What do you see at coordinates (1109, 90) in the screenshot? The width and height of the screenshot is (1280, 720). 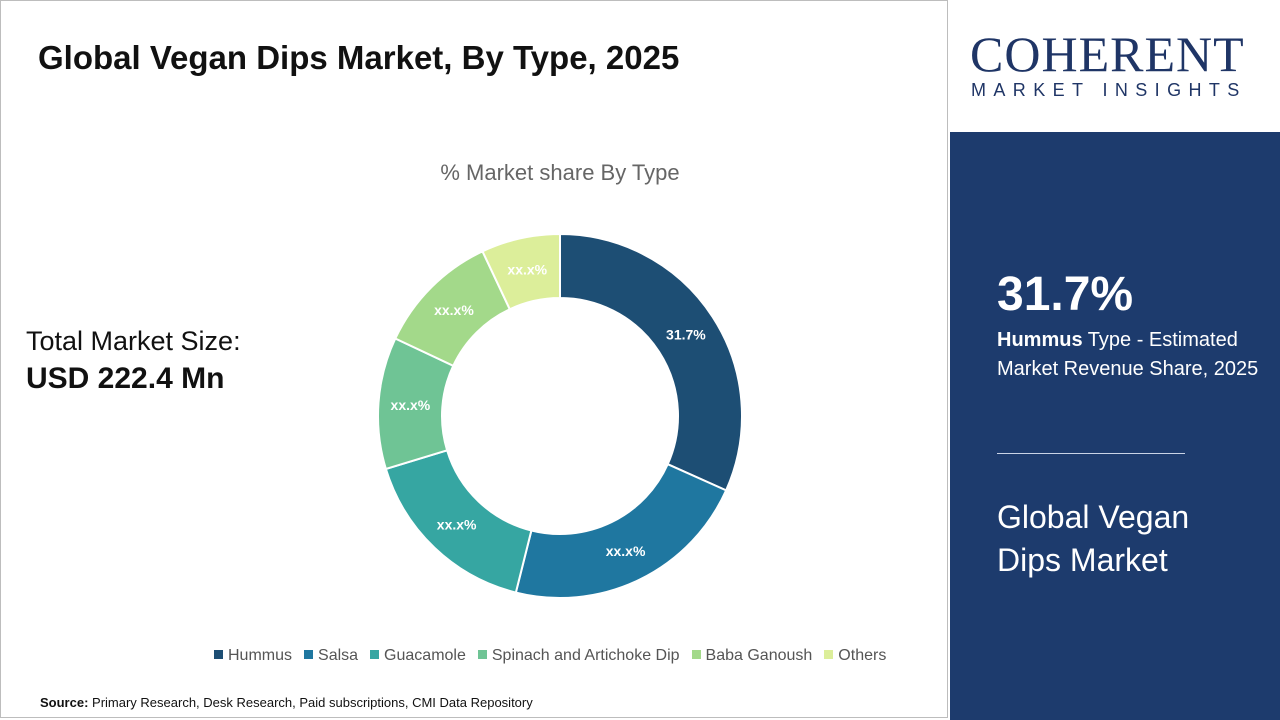 I see `logo-tagline: MARKET INSIGHTS` at bounding box center [1109, 90].